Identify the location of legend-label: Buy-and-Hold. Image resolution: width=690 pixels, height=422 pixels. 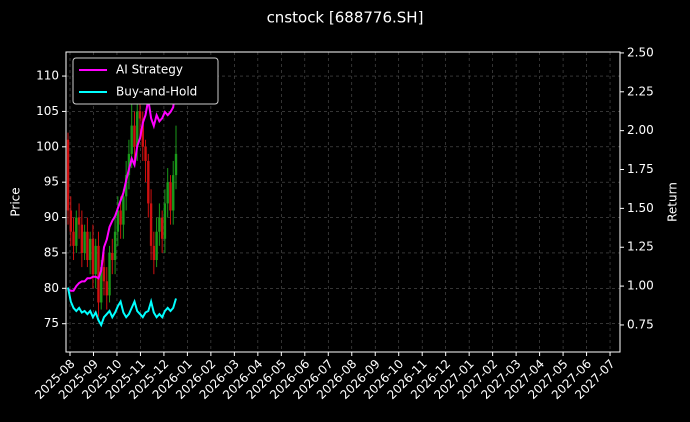
(156, 92).